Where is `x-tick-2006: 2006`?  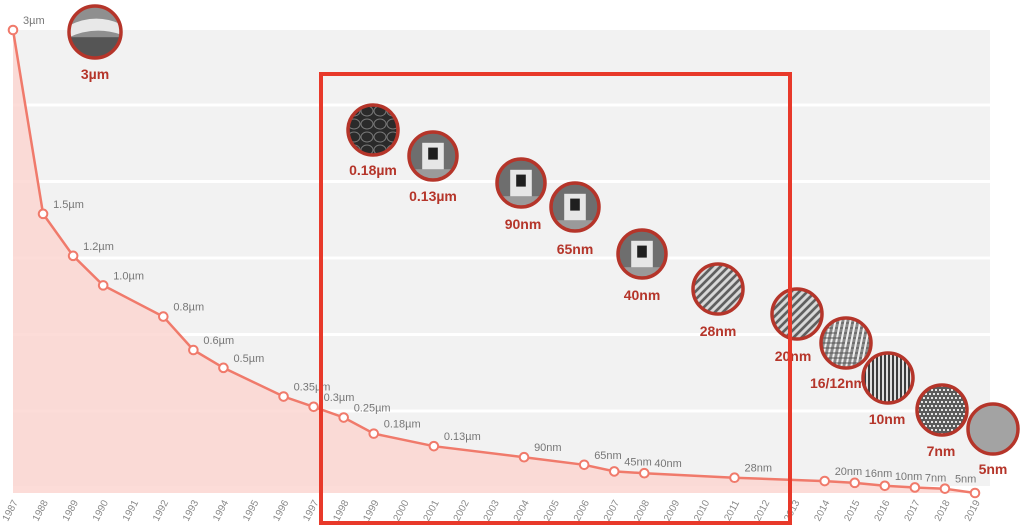 x-tick-2006: 2006 is located at coordinates (582, 510).